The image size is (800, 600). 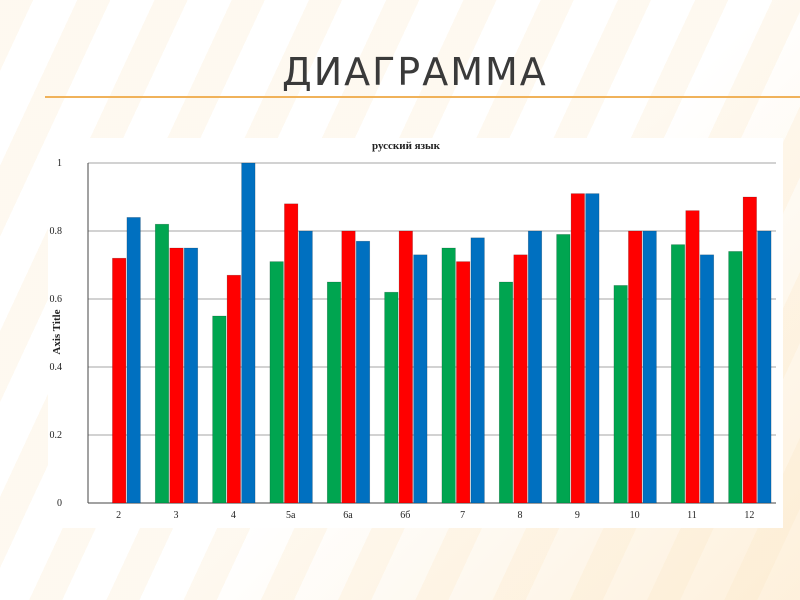 I want to click on x-tick-label: 12, so click(x=749, y=515).